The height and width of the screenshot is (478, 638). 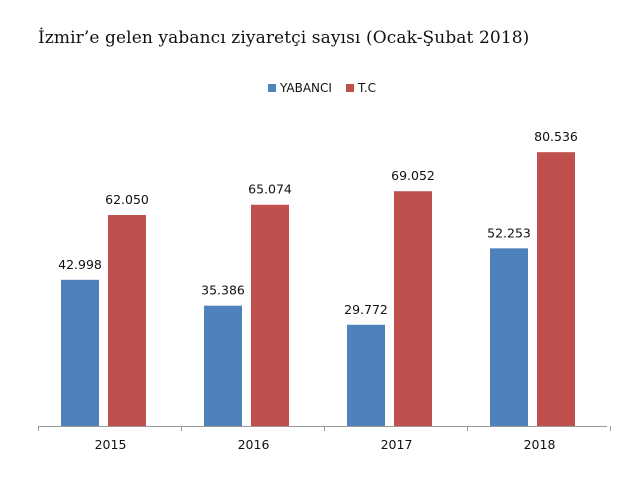 I want to click on bar-yabanci-2016, so click(x=223, y=365).